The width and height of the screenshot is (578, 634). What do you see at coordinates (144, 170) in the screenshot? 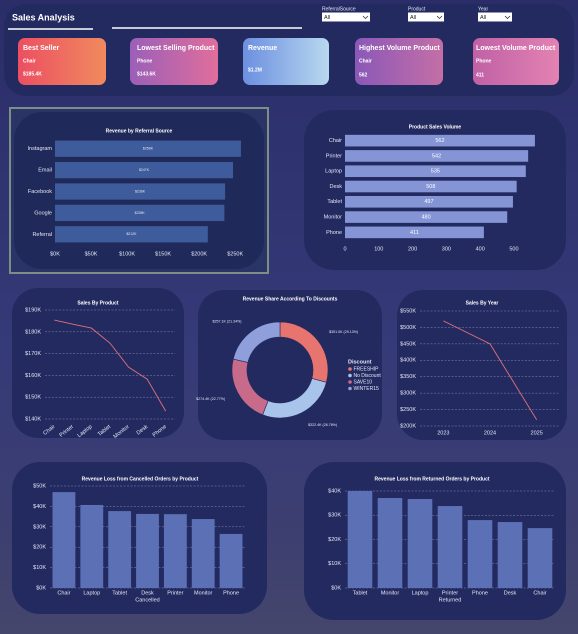
I see `data-label: $247K` at bounding box center [144, 170].